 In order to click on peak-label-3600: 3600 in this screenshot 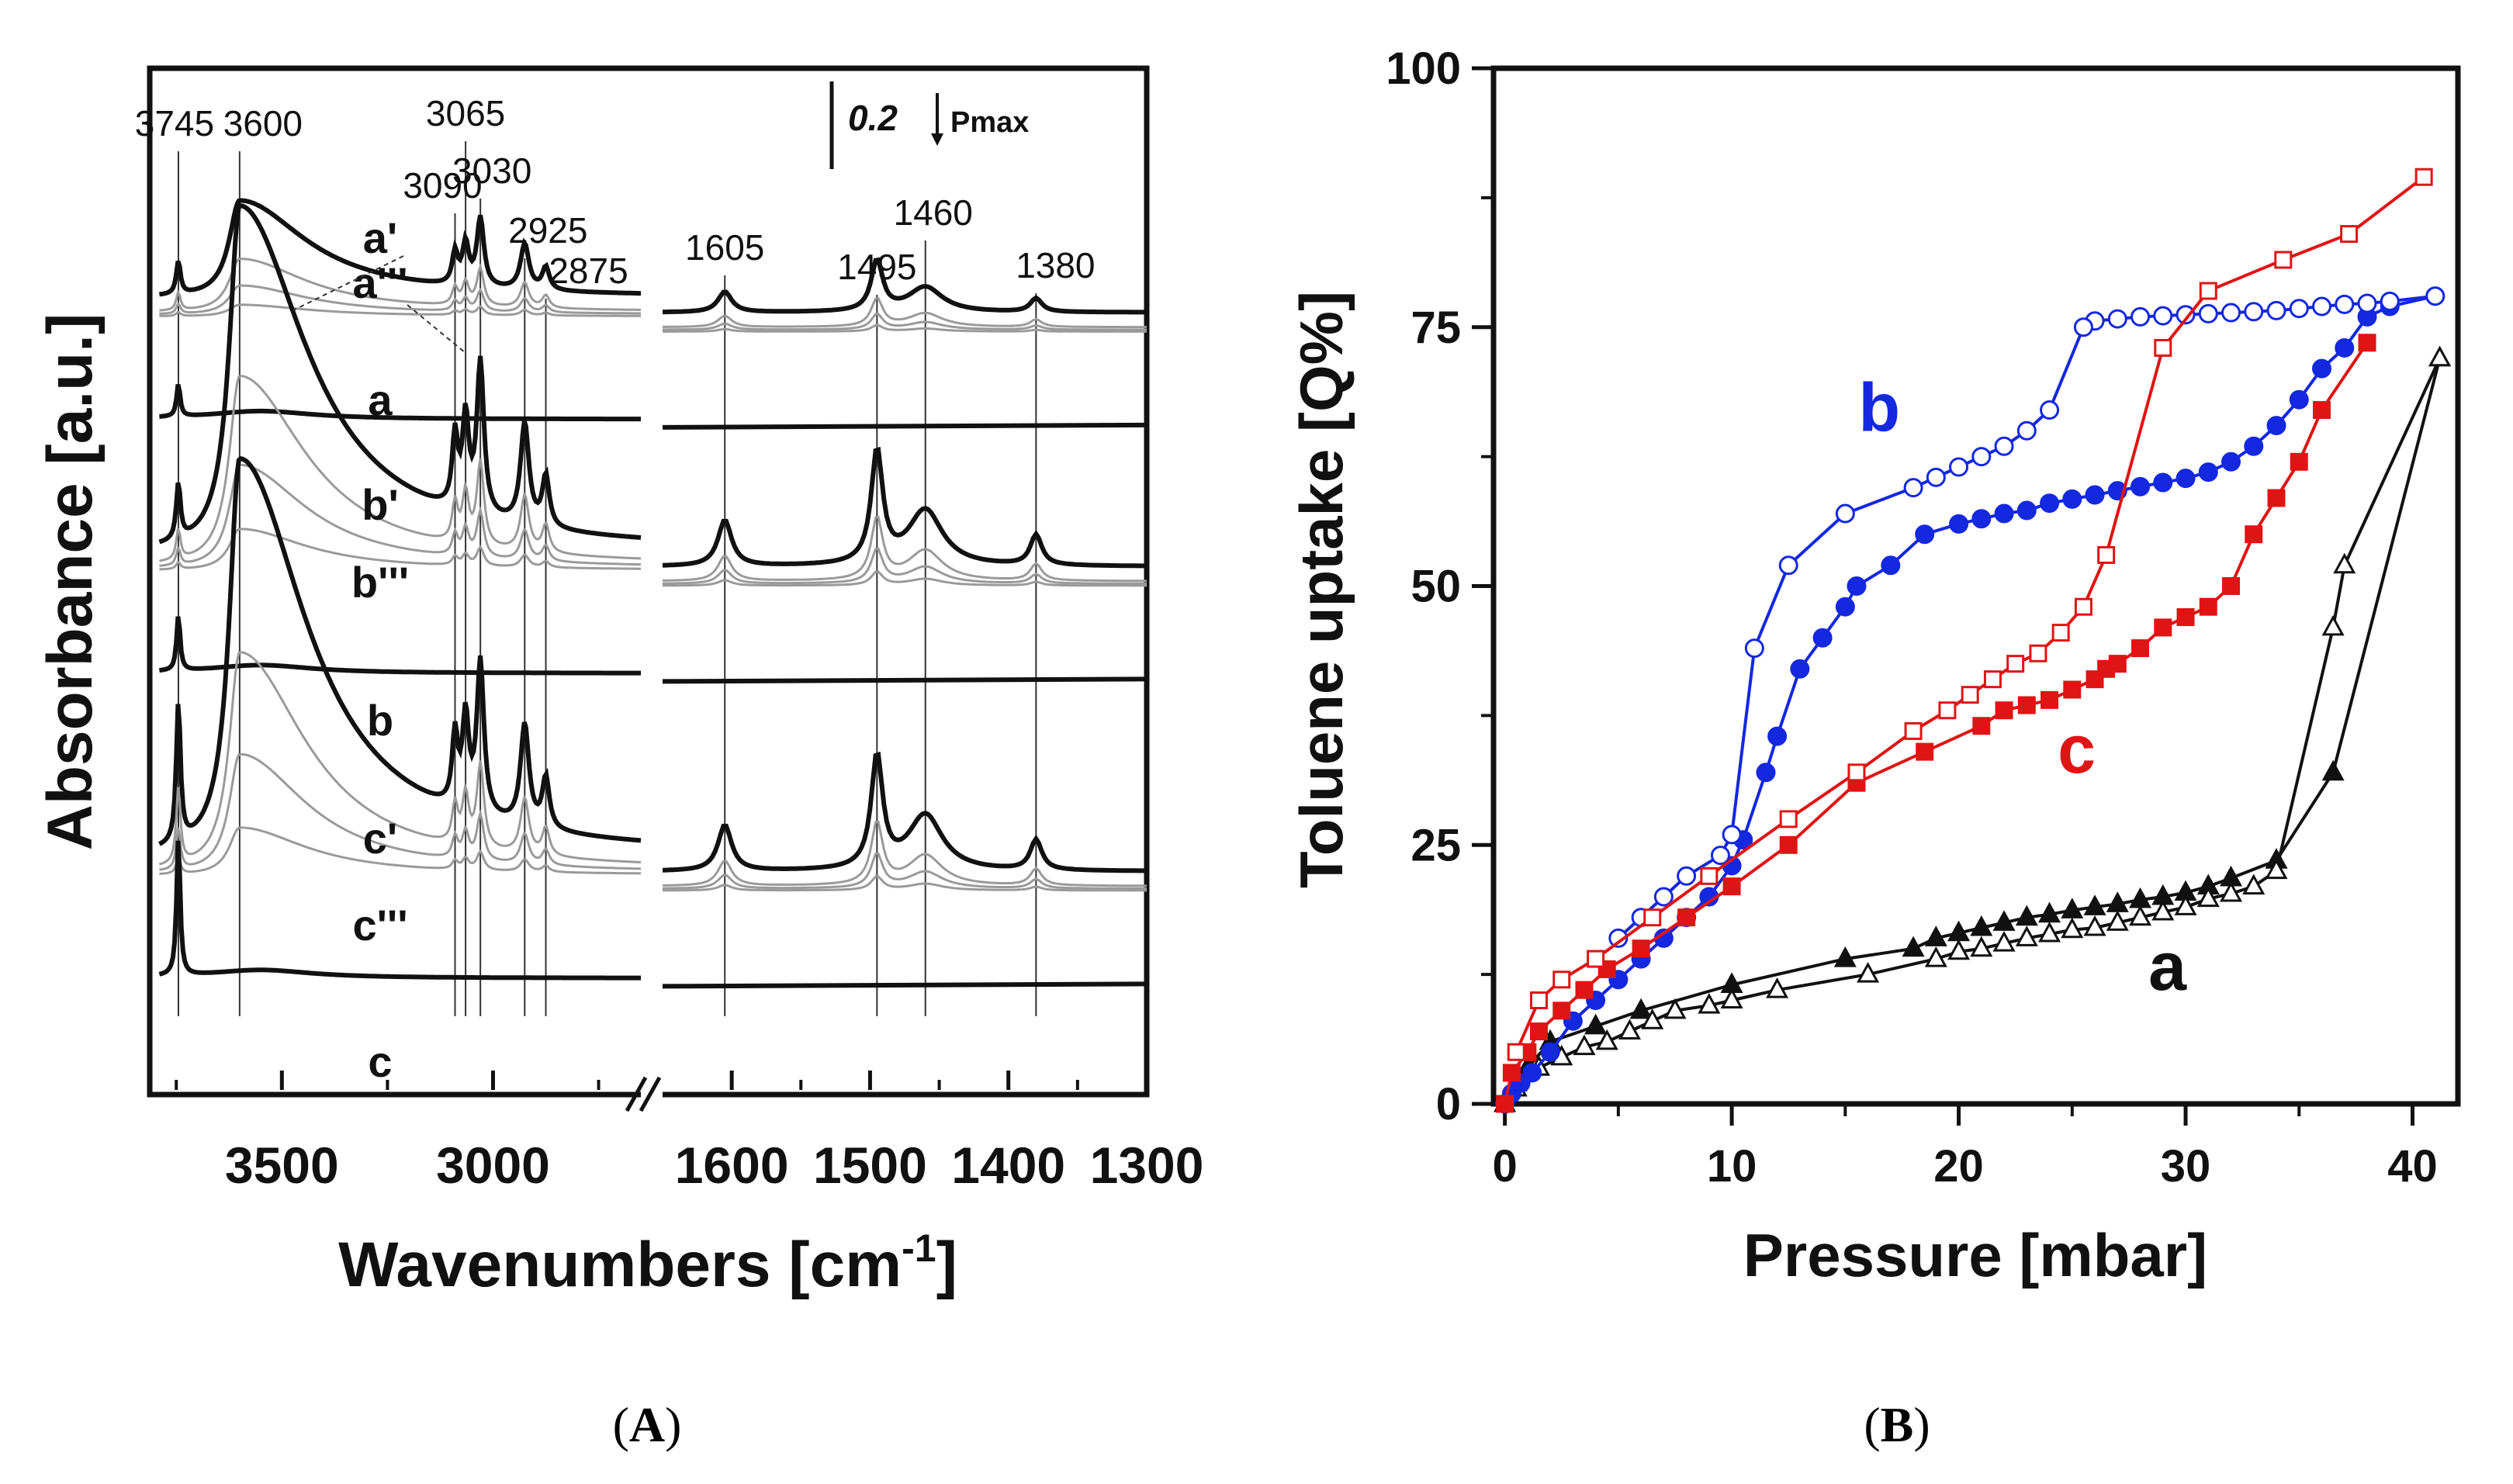, I will do `click(263, 123)`.